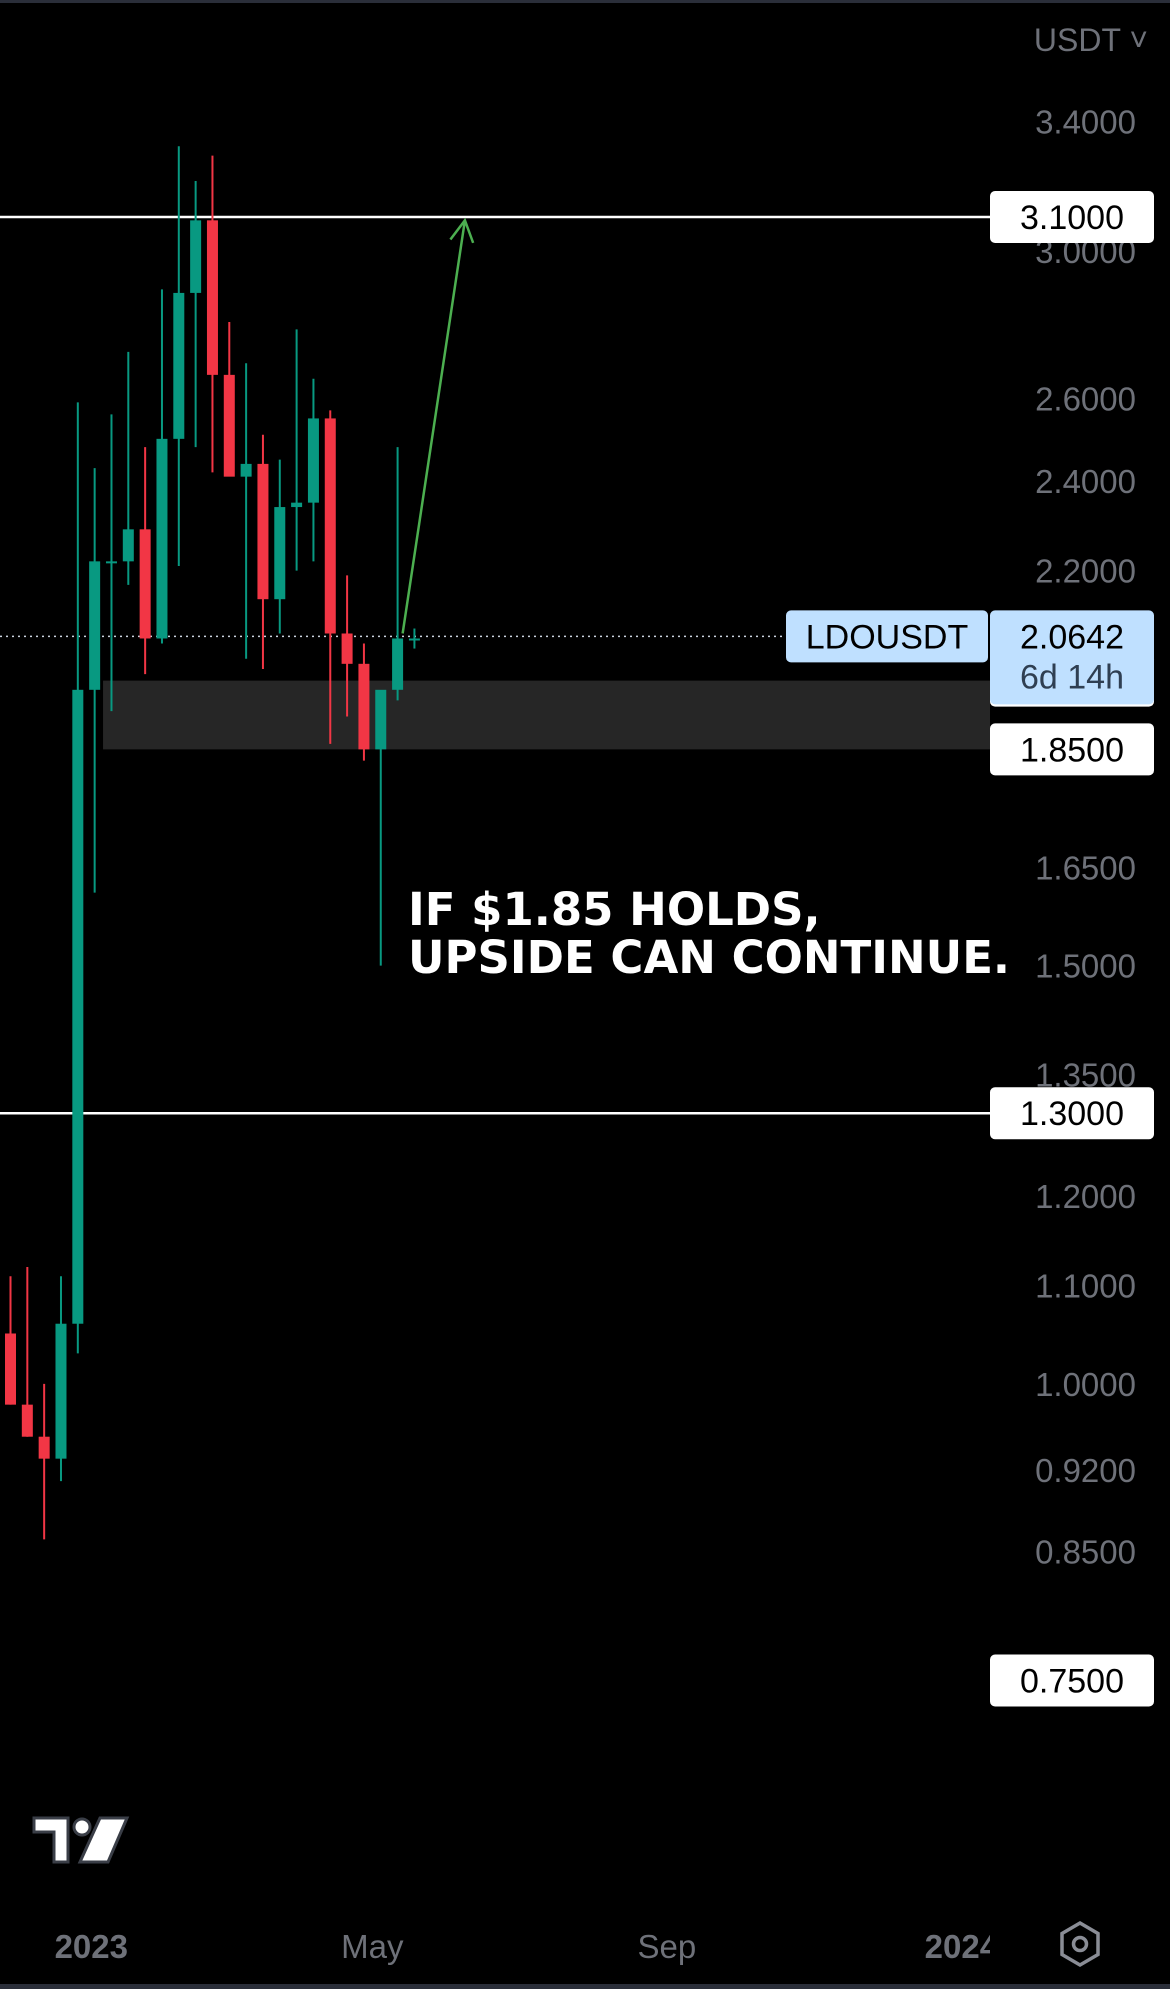 Image resolution: width=1170 pixels, height=1989 pixels. What do you see at coordinates (1072, 637) in the screenshot?
I see `live-price-text: 2.0642` at bounding box center [1072, 637].